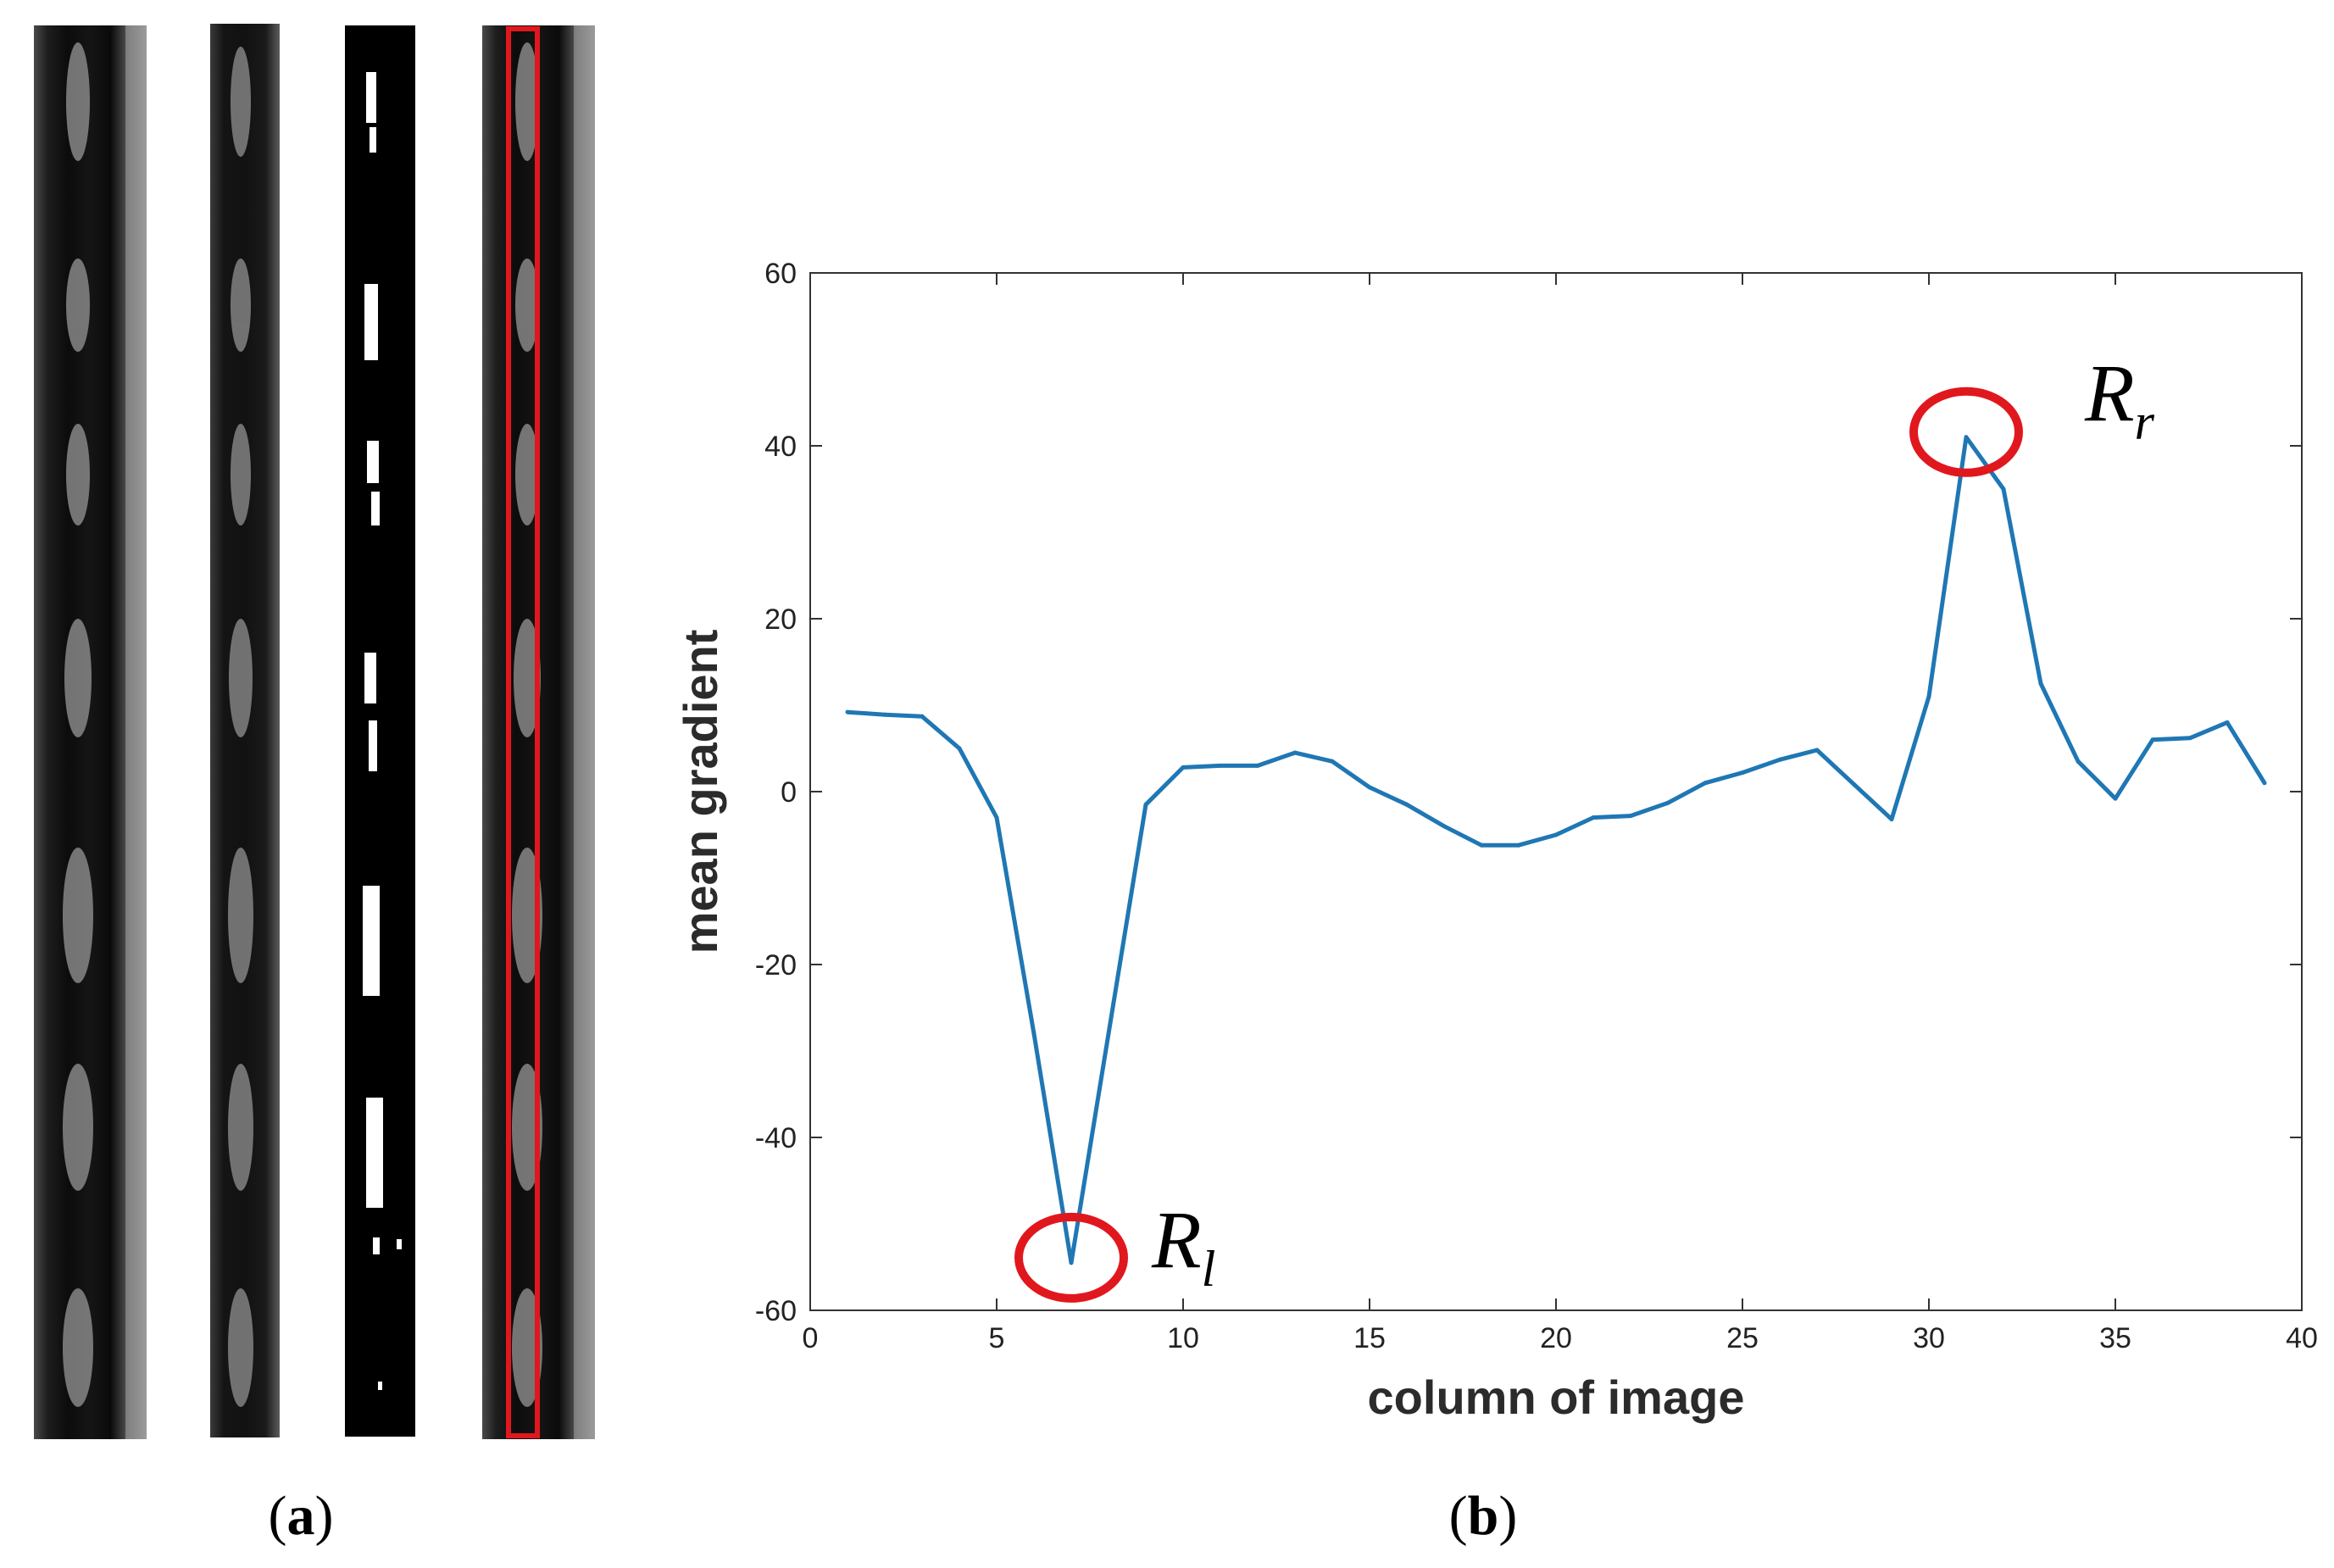 The image size is (2334, 1568). Describe the element at coordinates (780, 274) in the screenshot. I see `y-tick-label: 60` at that location.